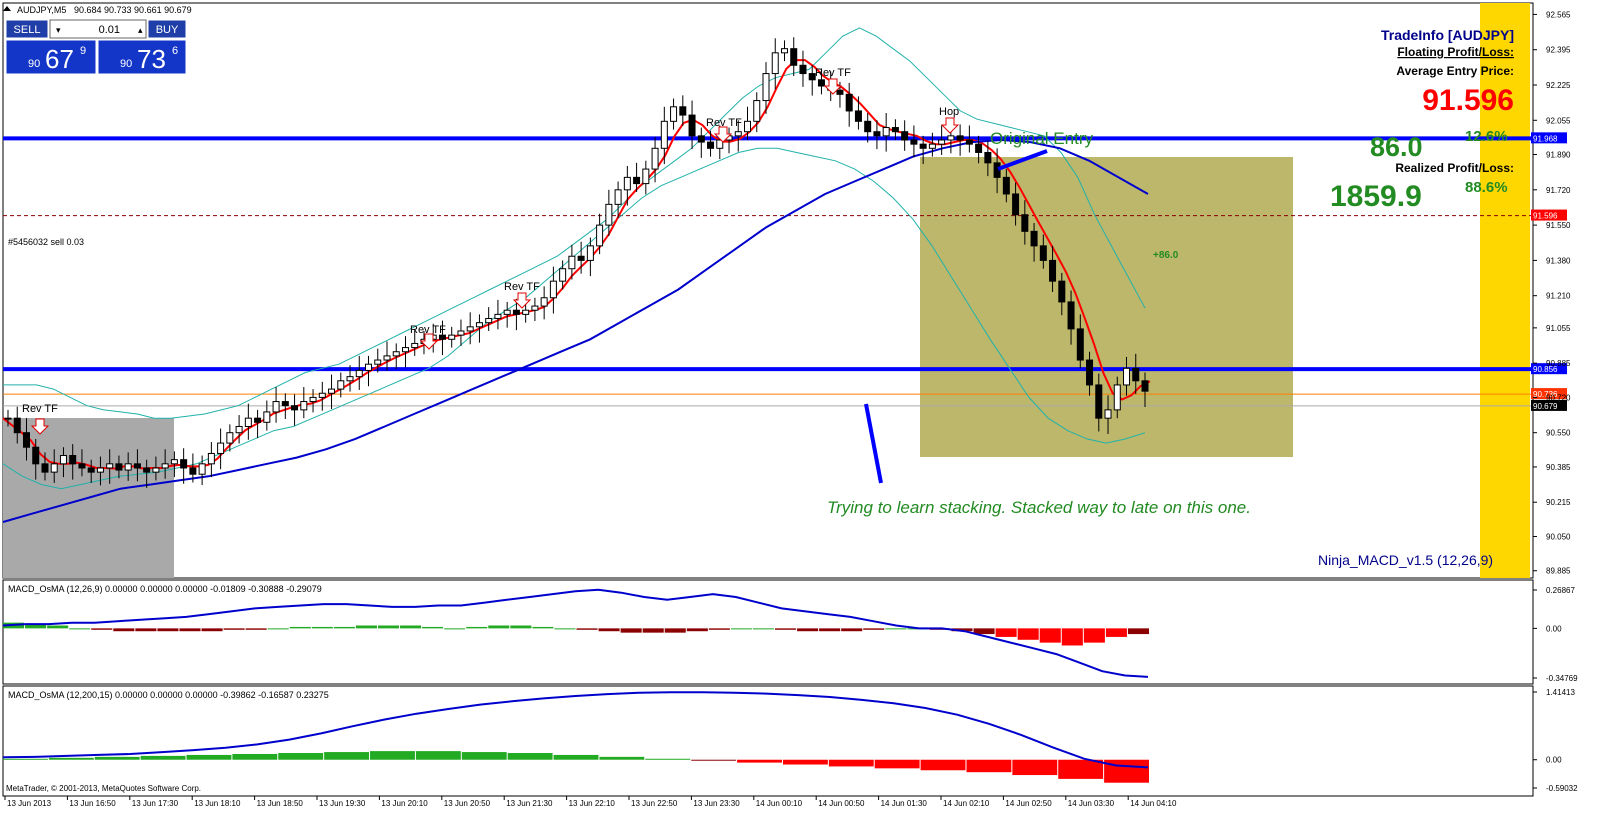 This screenshot has height=840, width=1614. Describe the element at coordinates (142, 57) in the screenshot. I see `buy-price-box` at that location.